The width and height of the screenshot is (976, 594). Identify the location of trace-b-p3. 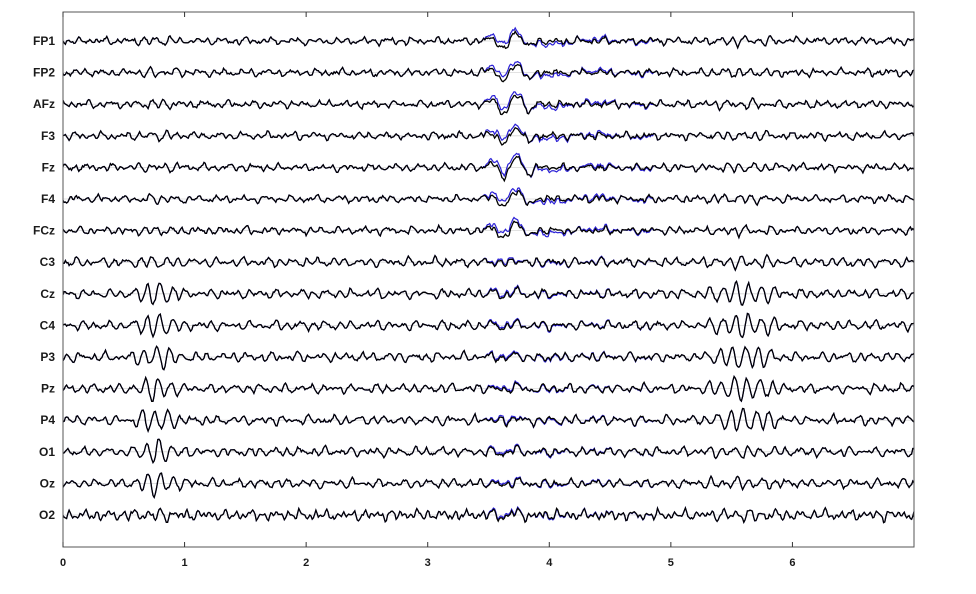
(488, 358).